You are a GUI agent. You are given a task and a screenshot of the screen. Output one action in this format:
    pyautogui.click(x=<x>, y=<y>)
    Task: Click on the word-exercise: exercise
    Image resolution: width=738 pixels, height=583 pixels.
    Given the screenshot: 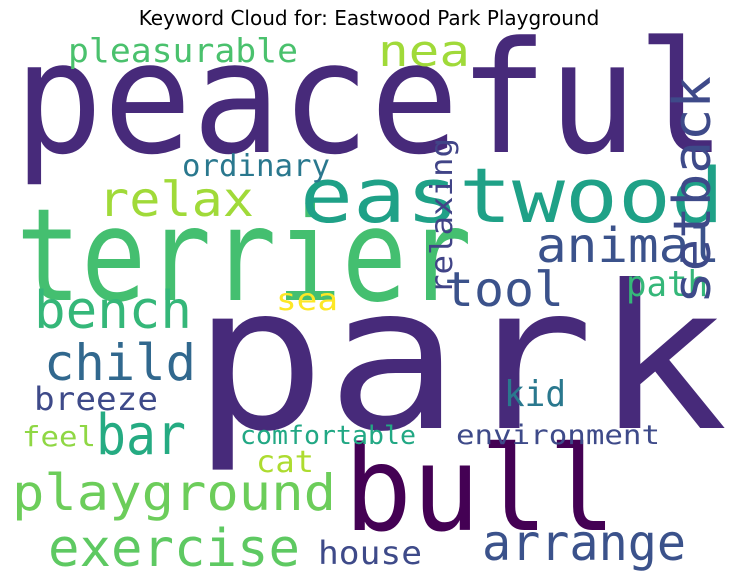 What is the action you would take?
    pyautogui.click(x=174, y=549)
    